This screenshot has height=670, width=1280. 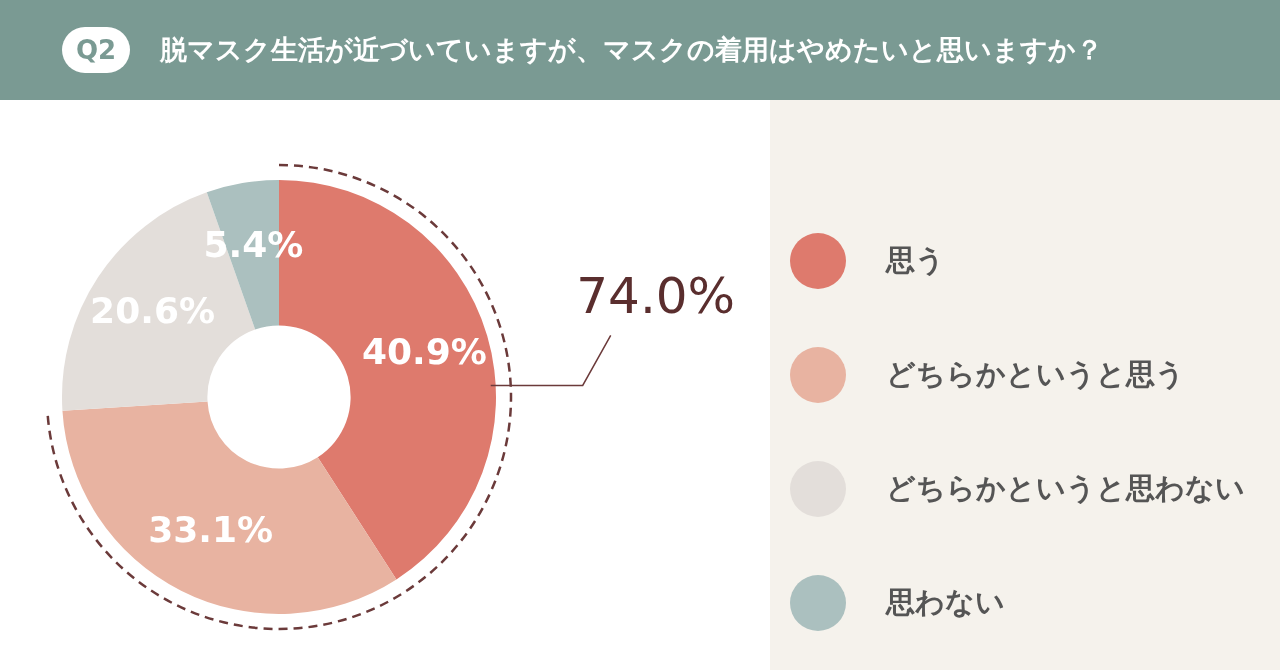 I want to click on legend-label: どちらかというと思わない, so click(x=1065, y=488).